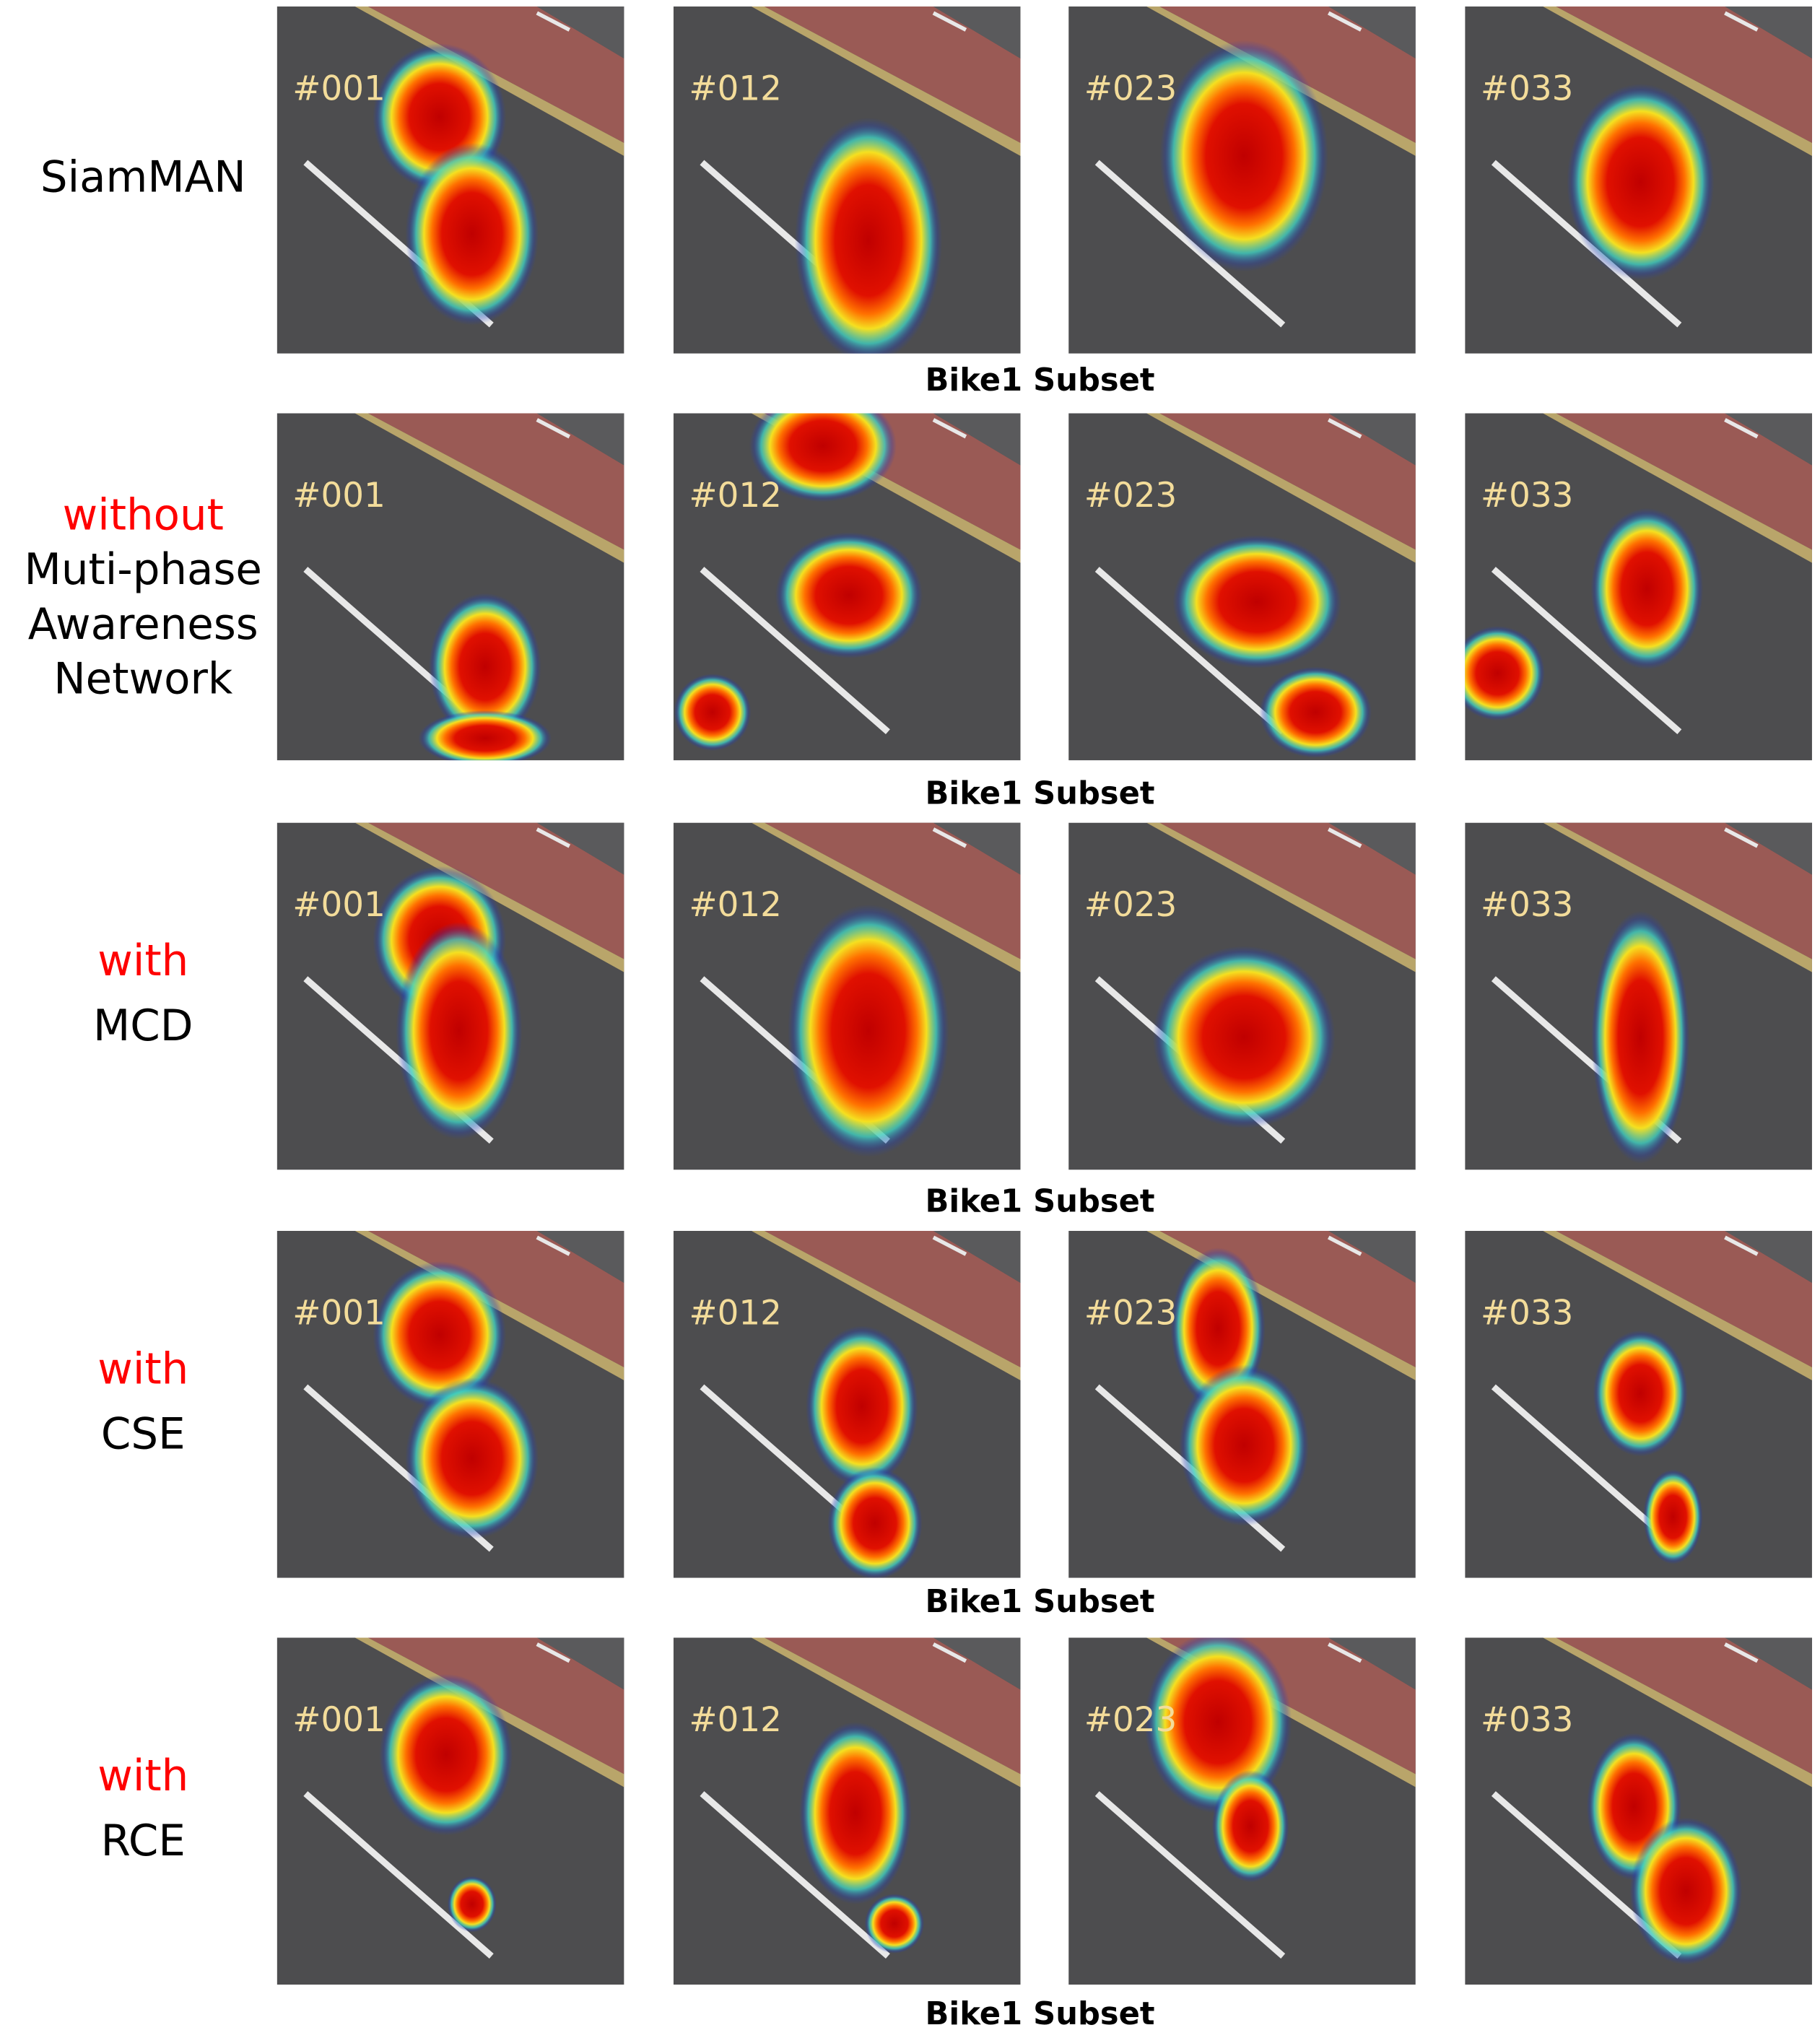 This screenshot has height=2038, width=1820. What do you see at coordinates (143, 570) in the screenshot?
I see `row-label: Muti-phase` at bounding box center [143, 570].